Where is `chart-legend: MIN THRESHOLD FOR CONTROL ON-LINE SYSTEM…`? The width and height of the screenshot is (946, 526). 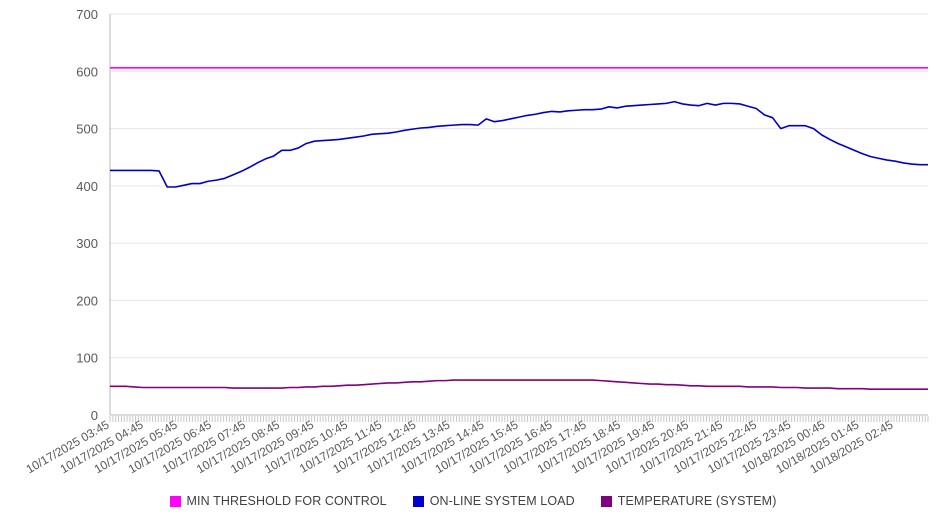 chart-legend: MIN THRESHOLD FOR CONTROL ON-LINE SYSTEM… is located at coordinates (473, 501).